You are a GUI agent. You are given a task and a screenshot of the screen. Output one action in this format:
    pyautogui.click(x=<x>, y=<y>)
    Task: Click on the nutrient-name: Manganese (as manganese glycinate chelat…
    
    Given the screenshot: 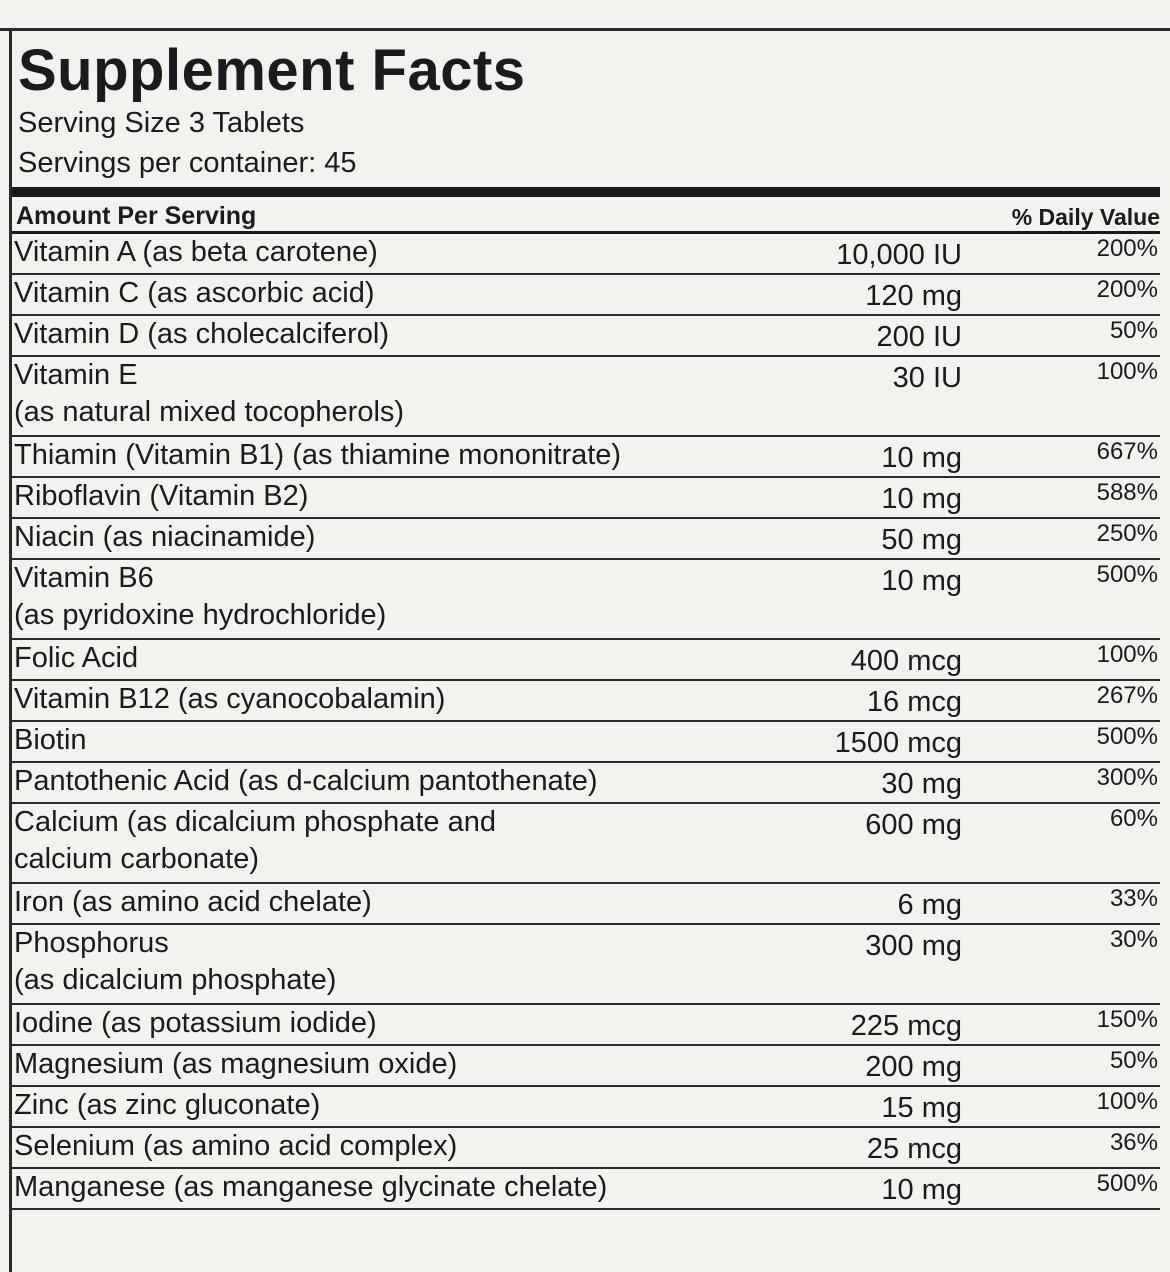 What is the action you would take?
    pyautogui.click(x=311, y=1187)
    